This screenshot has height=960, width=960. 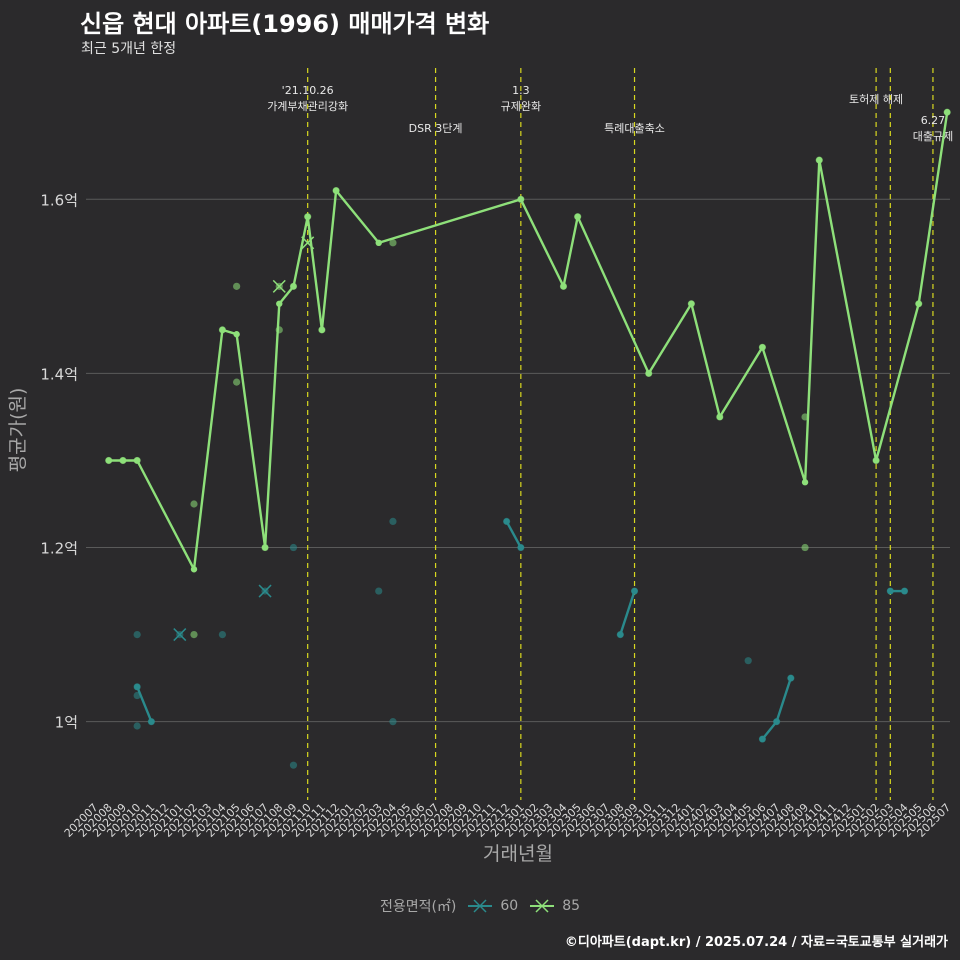 I want to click on legend-label-60: 60, so click(x=509, y=906).